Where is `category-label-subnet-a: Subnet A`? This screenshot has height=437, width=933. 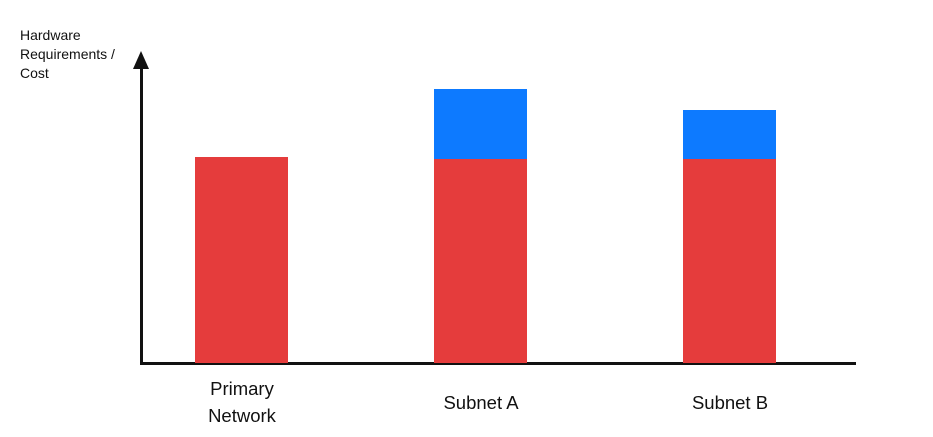
category-label-subnet-a: Subnet A is located at coordinates (481, 402).